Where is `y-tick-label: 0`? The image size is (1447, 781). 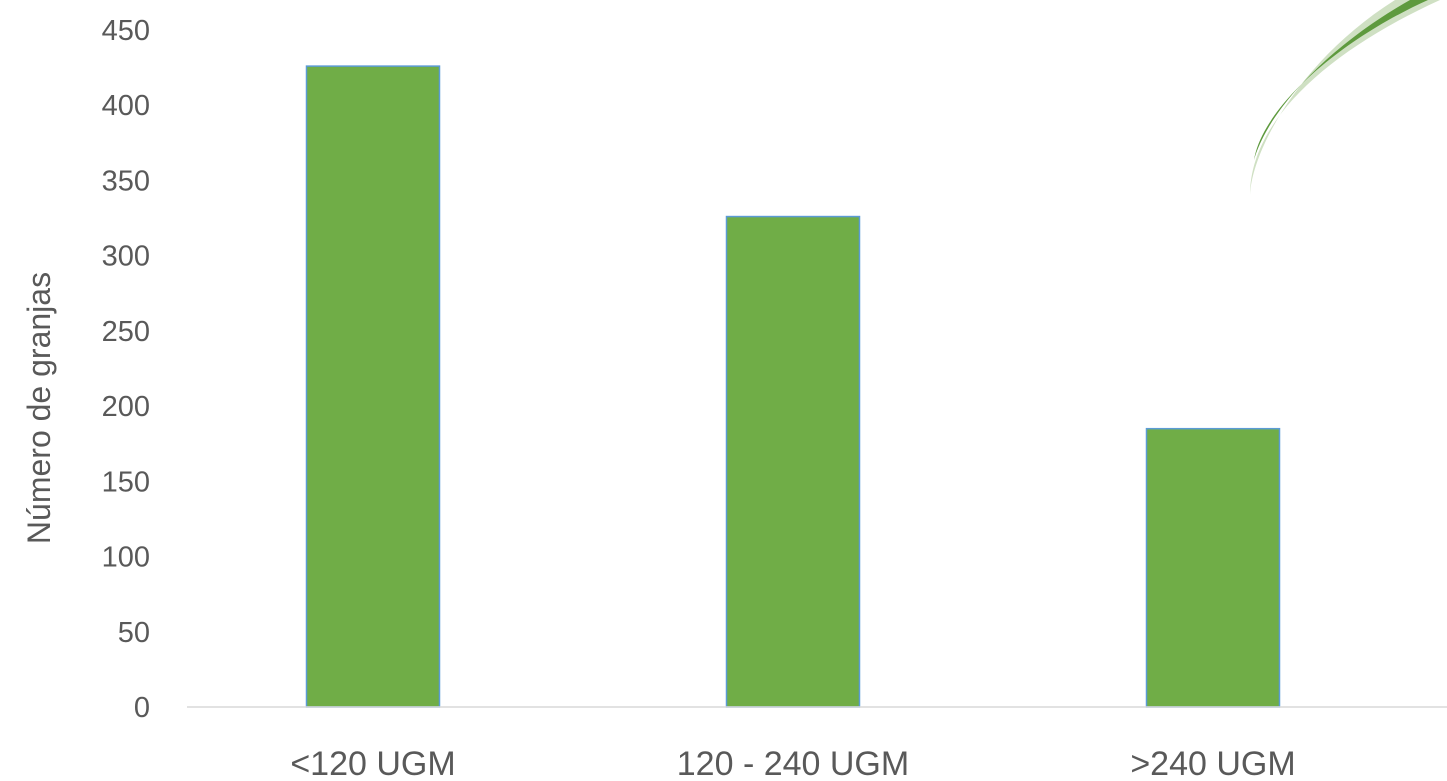 y-tick-label: 0 is located at coordinates (142, 708).